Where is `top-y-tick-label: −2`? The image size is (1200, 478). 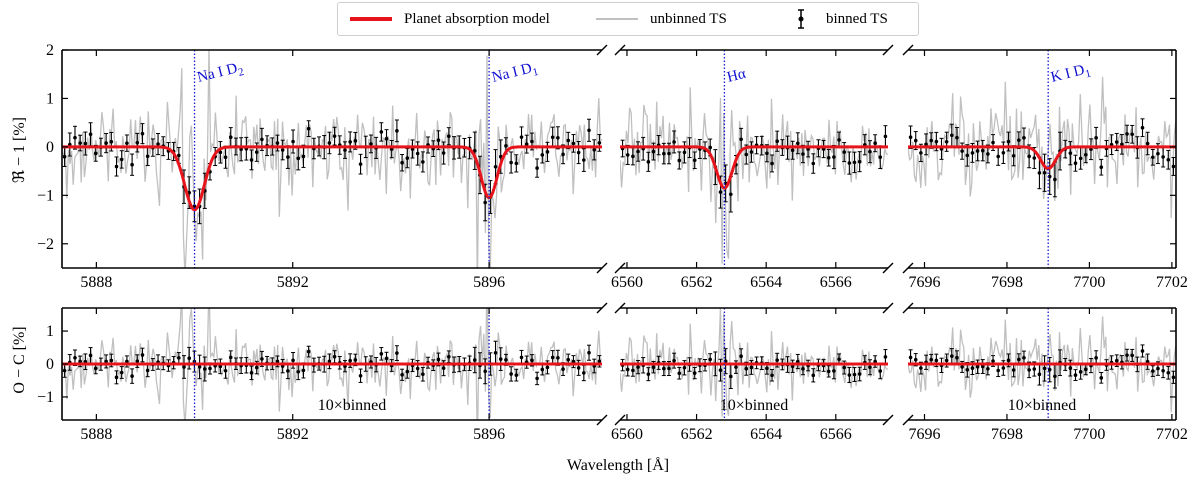
top-y-tick-label: −2 is located at coordinates (45, 244).